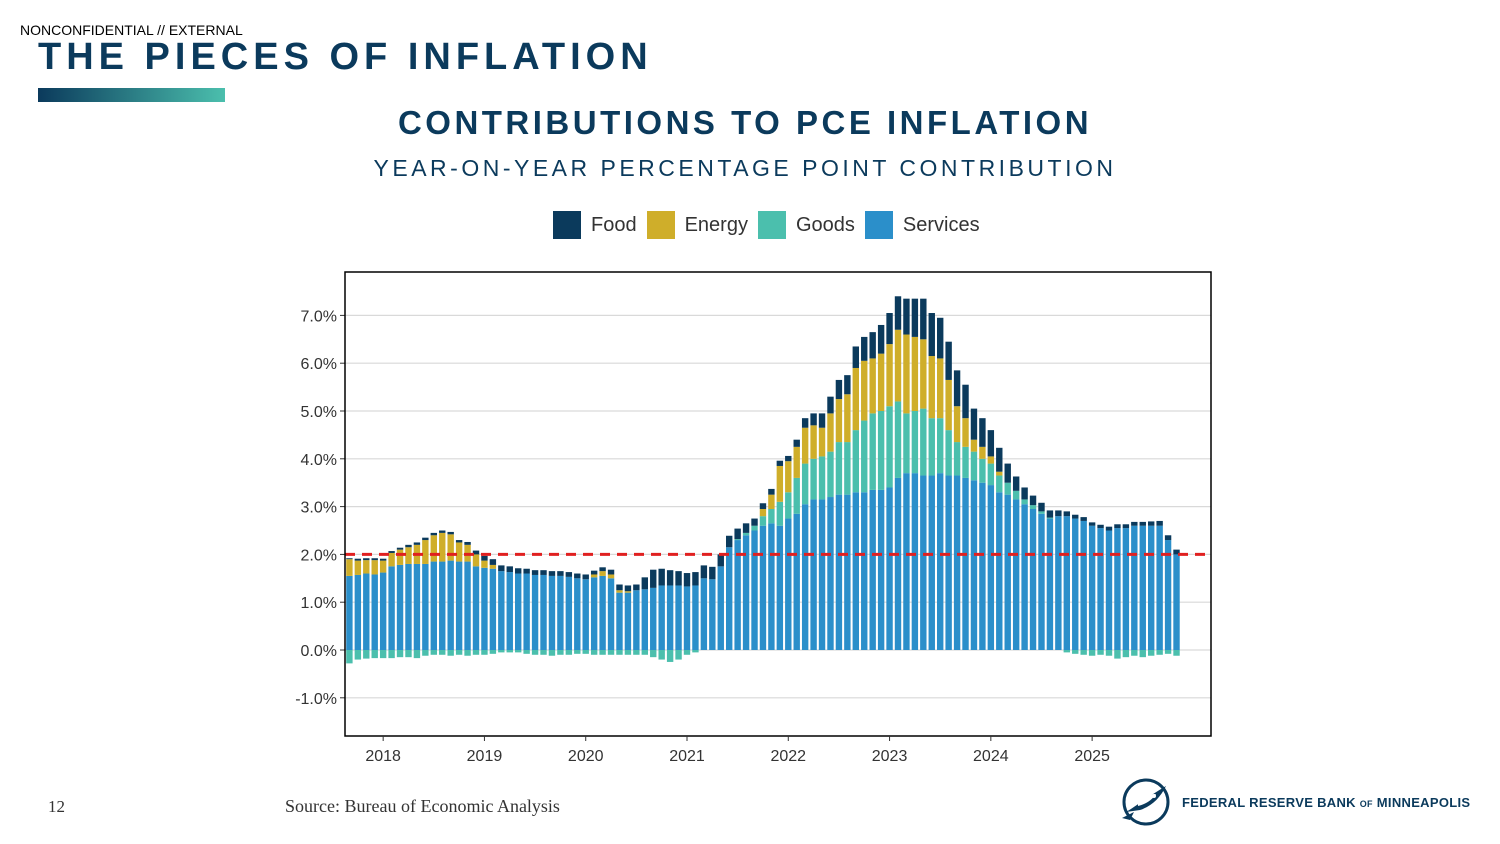 This screenshot has width=1500, height=844. I want to click on y-tick-label: 1.0%, so click(319, 603).